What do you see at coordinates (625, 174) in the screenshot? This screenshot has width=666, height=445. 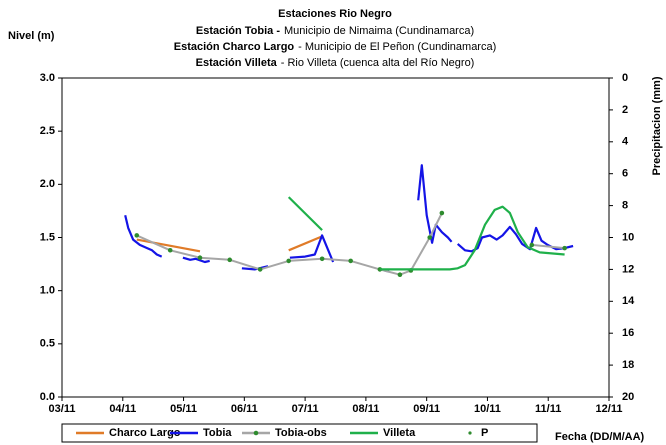 I see `y2-tick-label: 6` at bounding box center [625, 174].